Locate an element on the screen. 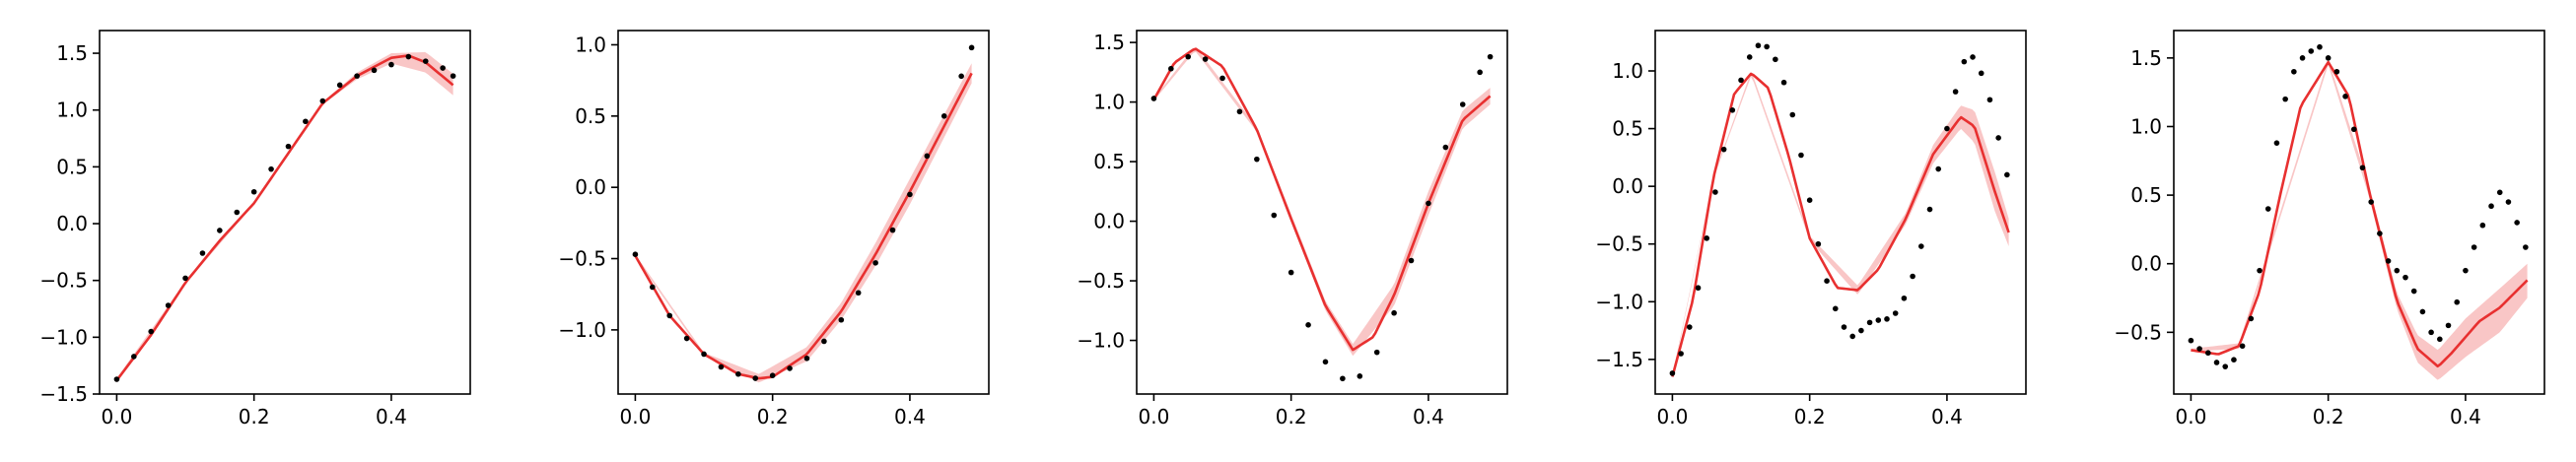 The image size is (2576, 462). chart-panel-4: 0.0 0.2 0.4 −1.5 −1.0 −0.5 0.0 0.5 1.0 is located at coordinates (1811, 229).